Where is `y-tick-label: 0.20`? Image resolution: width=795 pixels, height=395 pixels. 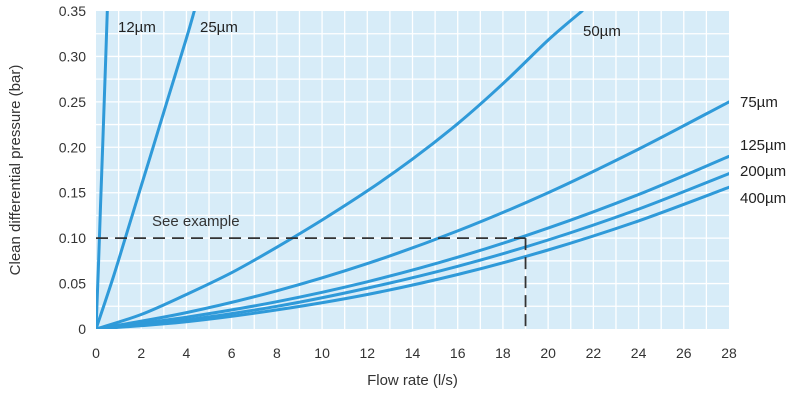 y-tick-label: 0.20 is located at coordinates (72, 147).